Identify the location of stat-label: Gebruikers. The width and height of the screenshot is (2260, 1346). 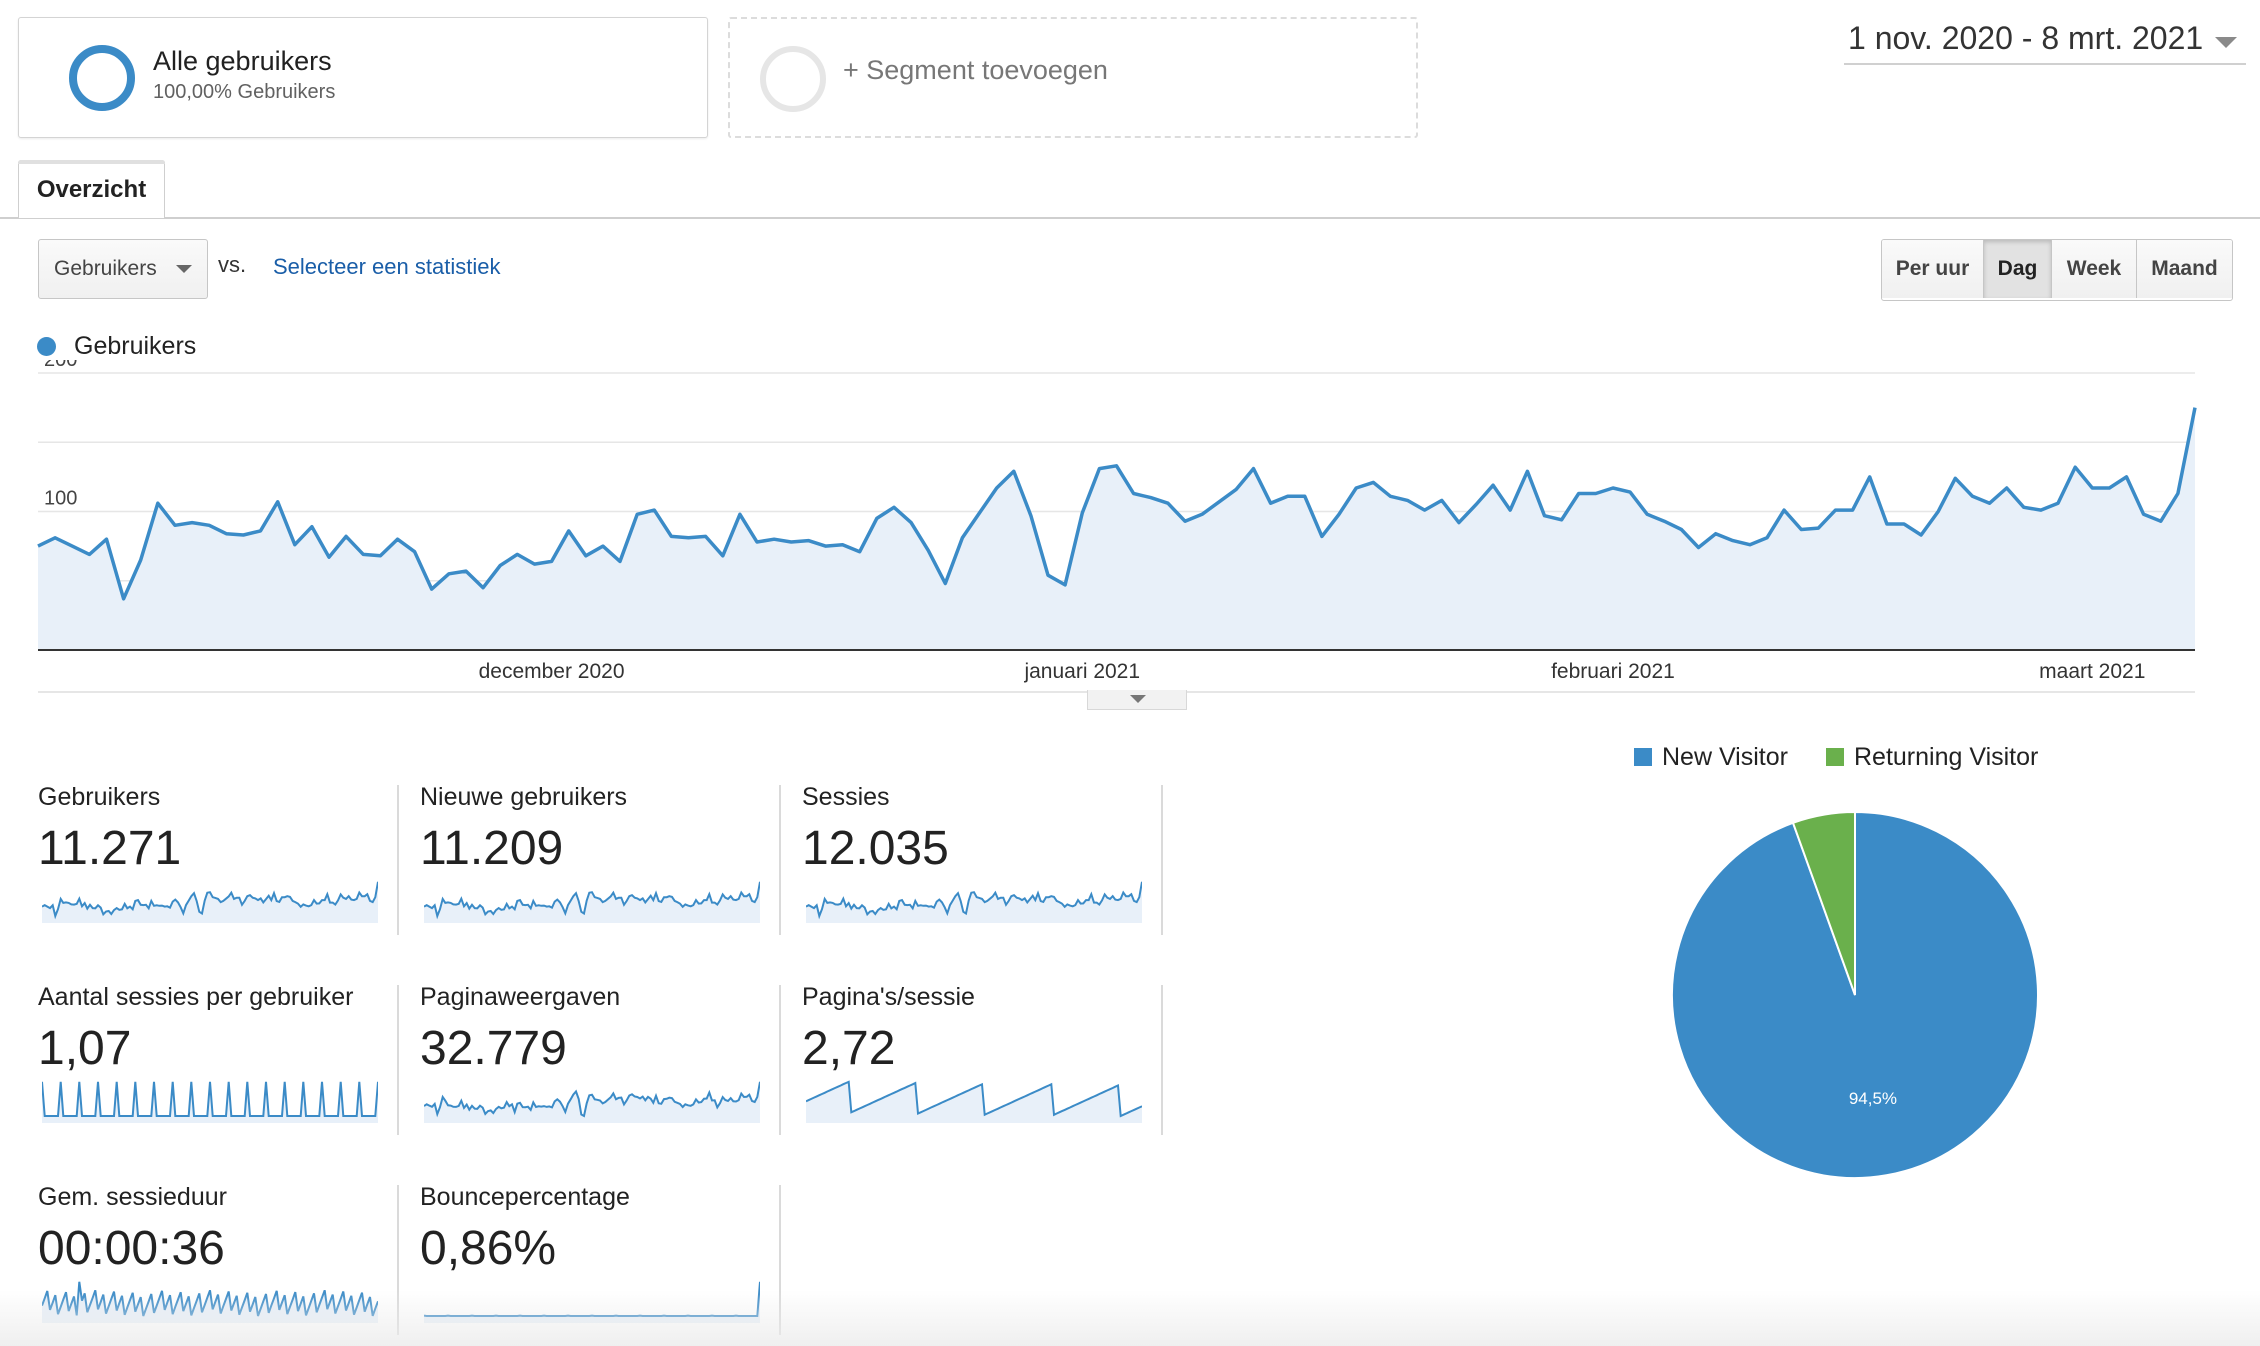
(99, 797).